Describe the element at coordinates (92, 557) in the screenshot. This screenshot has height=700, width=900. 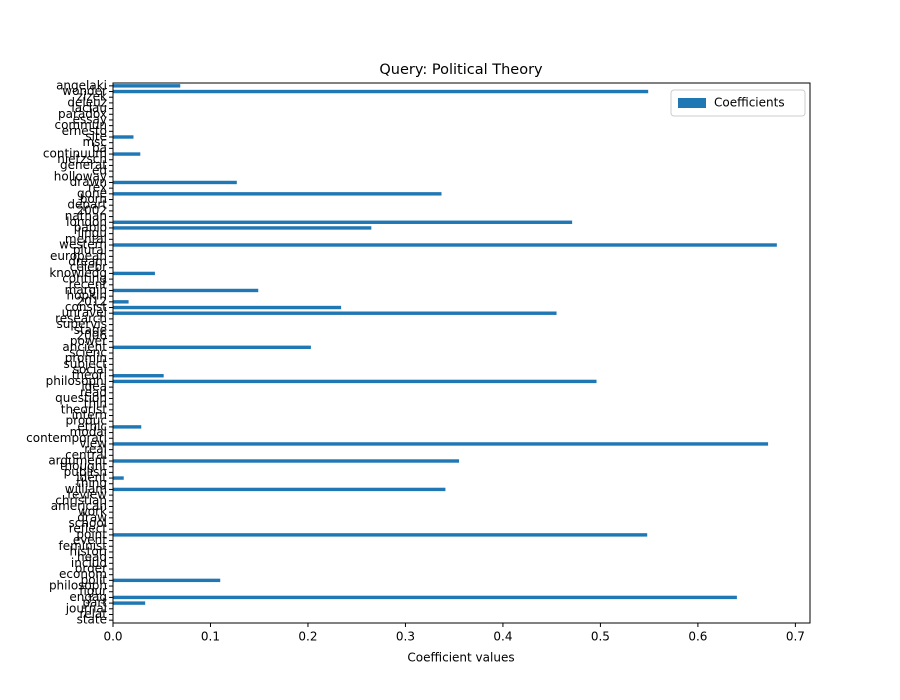
I see `y-tick-label: head` at that location.